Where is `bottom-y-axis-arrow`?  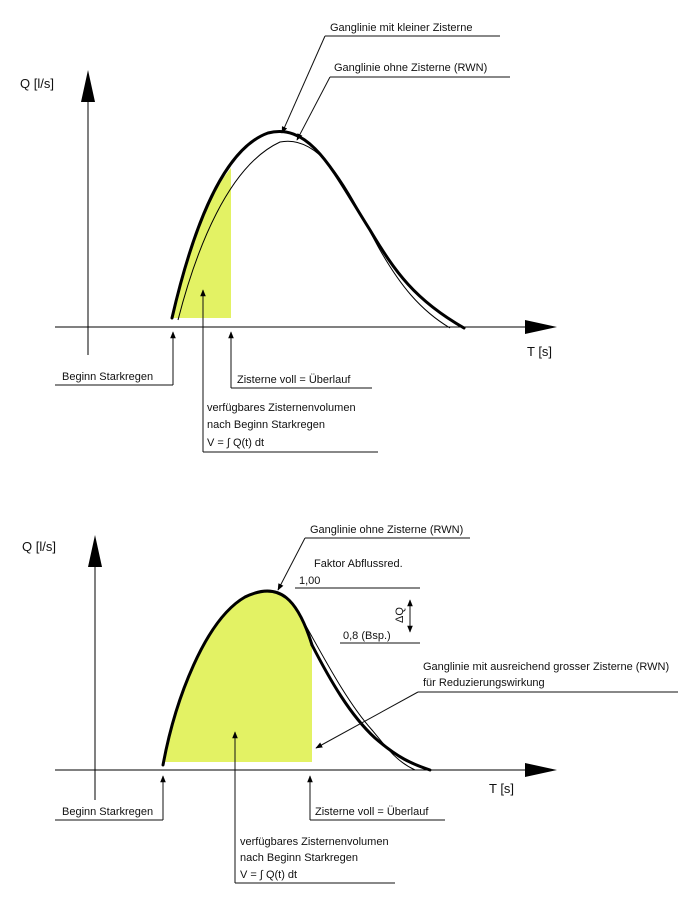
bottom-y-axis-arrow is located at coordinates (95, 551).